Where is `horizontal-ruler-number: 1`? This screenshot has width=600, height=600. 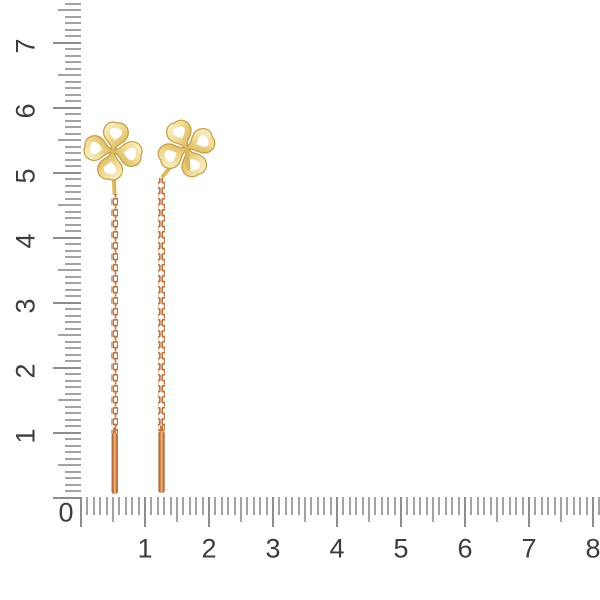
horizontal-ruler-number: 1 is located at coordinates (145, 548).